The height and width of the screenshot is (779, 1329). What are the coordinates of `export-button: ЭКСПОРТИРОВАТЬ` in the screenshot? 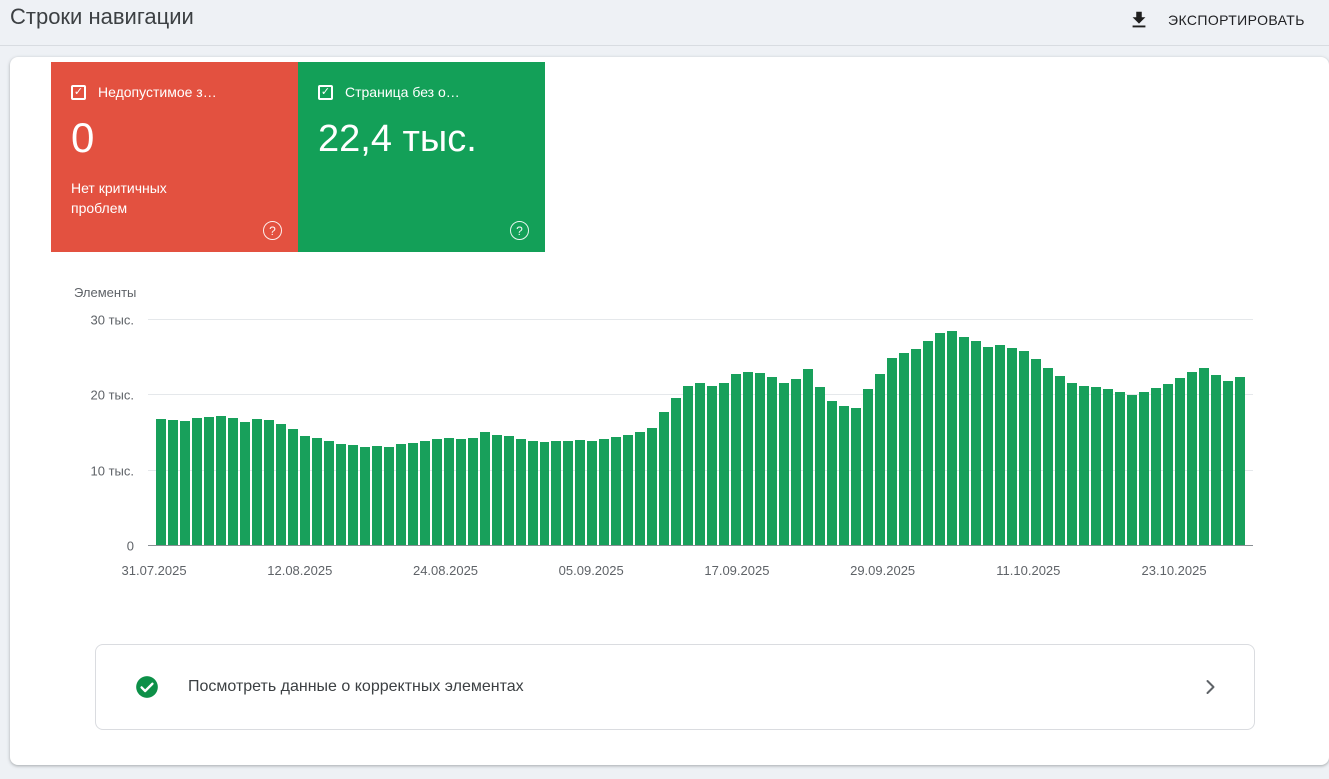 It's located at (1216, 20).